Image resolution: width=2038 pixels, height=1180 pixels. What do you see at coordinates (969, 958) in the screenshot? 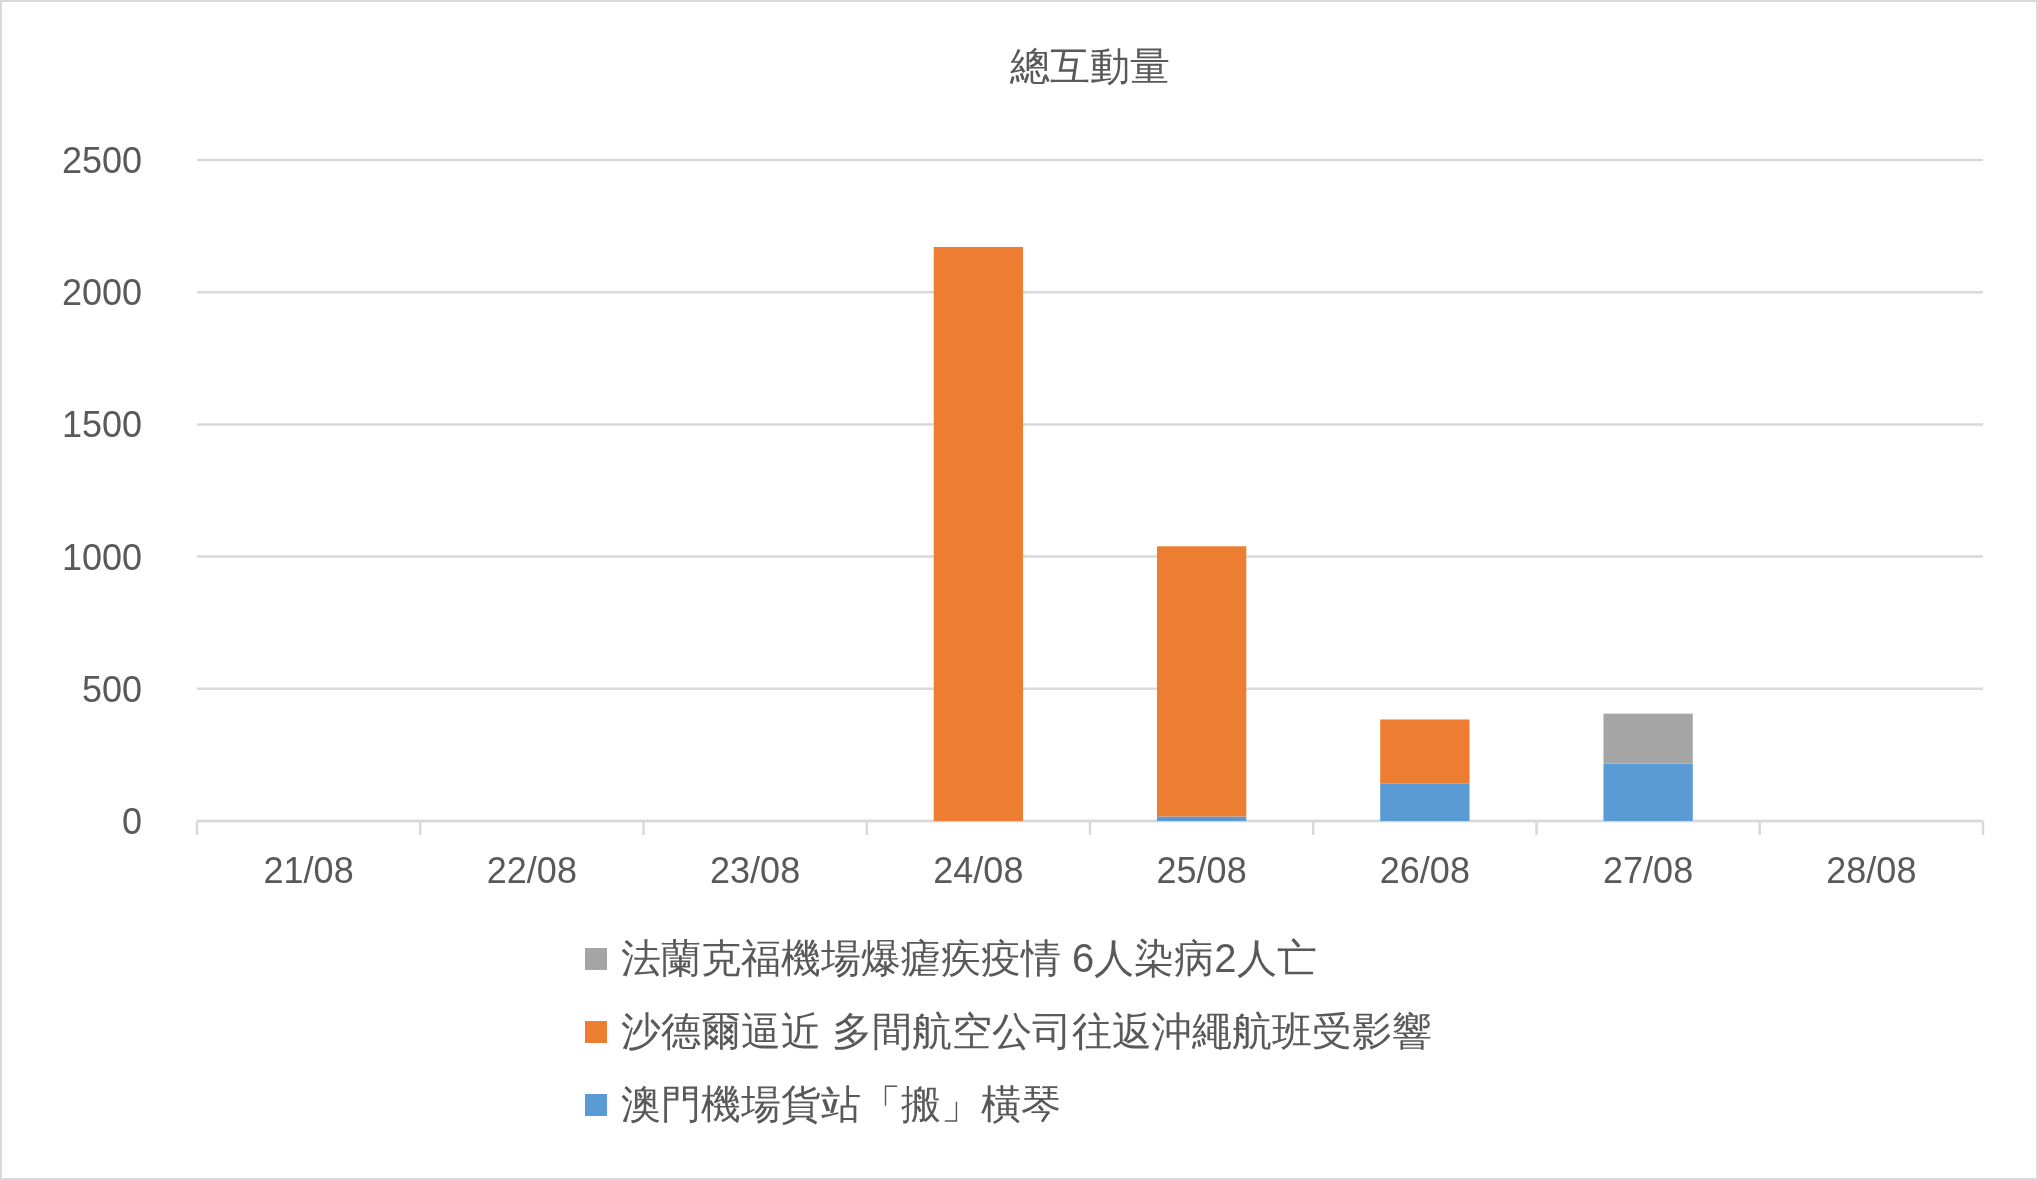
I see `legend-label: 法蘭克福機場爆瘧疾疫情 6人染病2人亡` at bounding box center [969, 958].